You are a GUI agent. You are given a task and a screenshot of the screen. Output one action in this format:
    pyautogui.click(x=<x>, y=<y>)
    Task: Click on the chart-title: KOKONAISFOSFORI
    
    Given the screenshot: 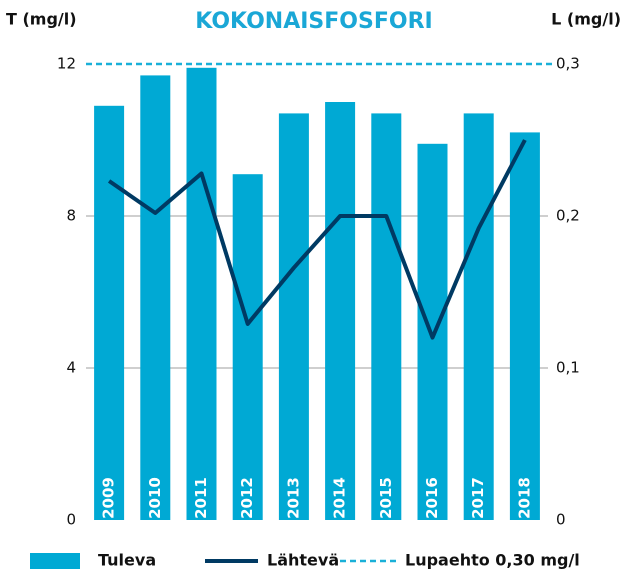 What is the action you would take?
    pyautogui.click(x=313, y=21)
    